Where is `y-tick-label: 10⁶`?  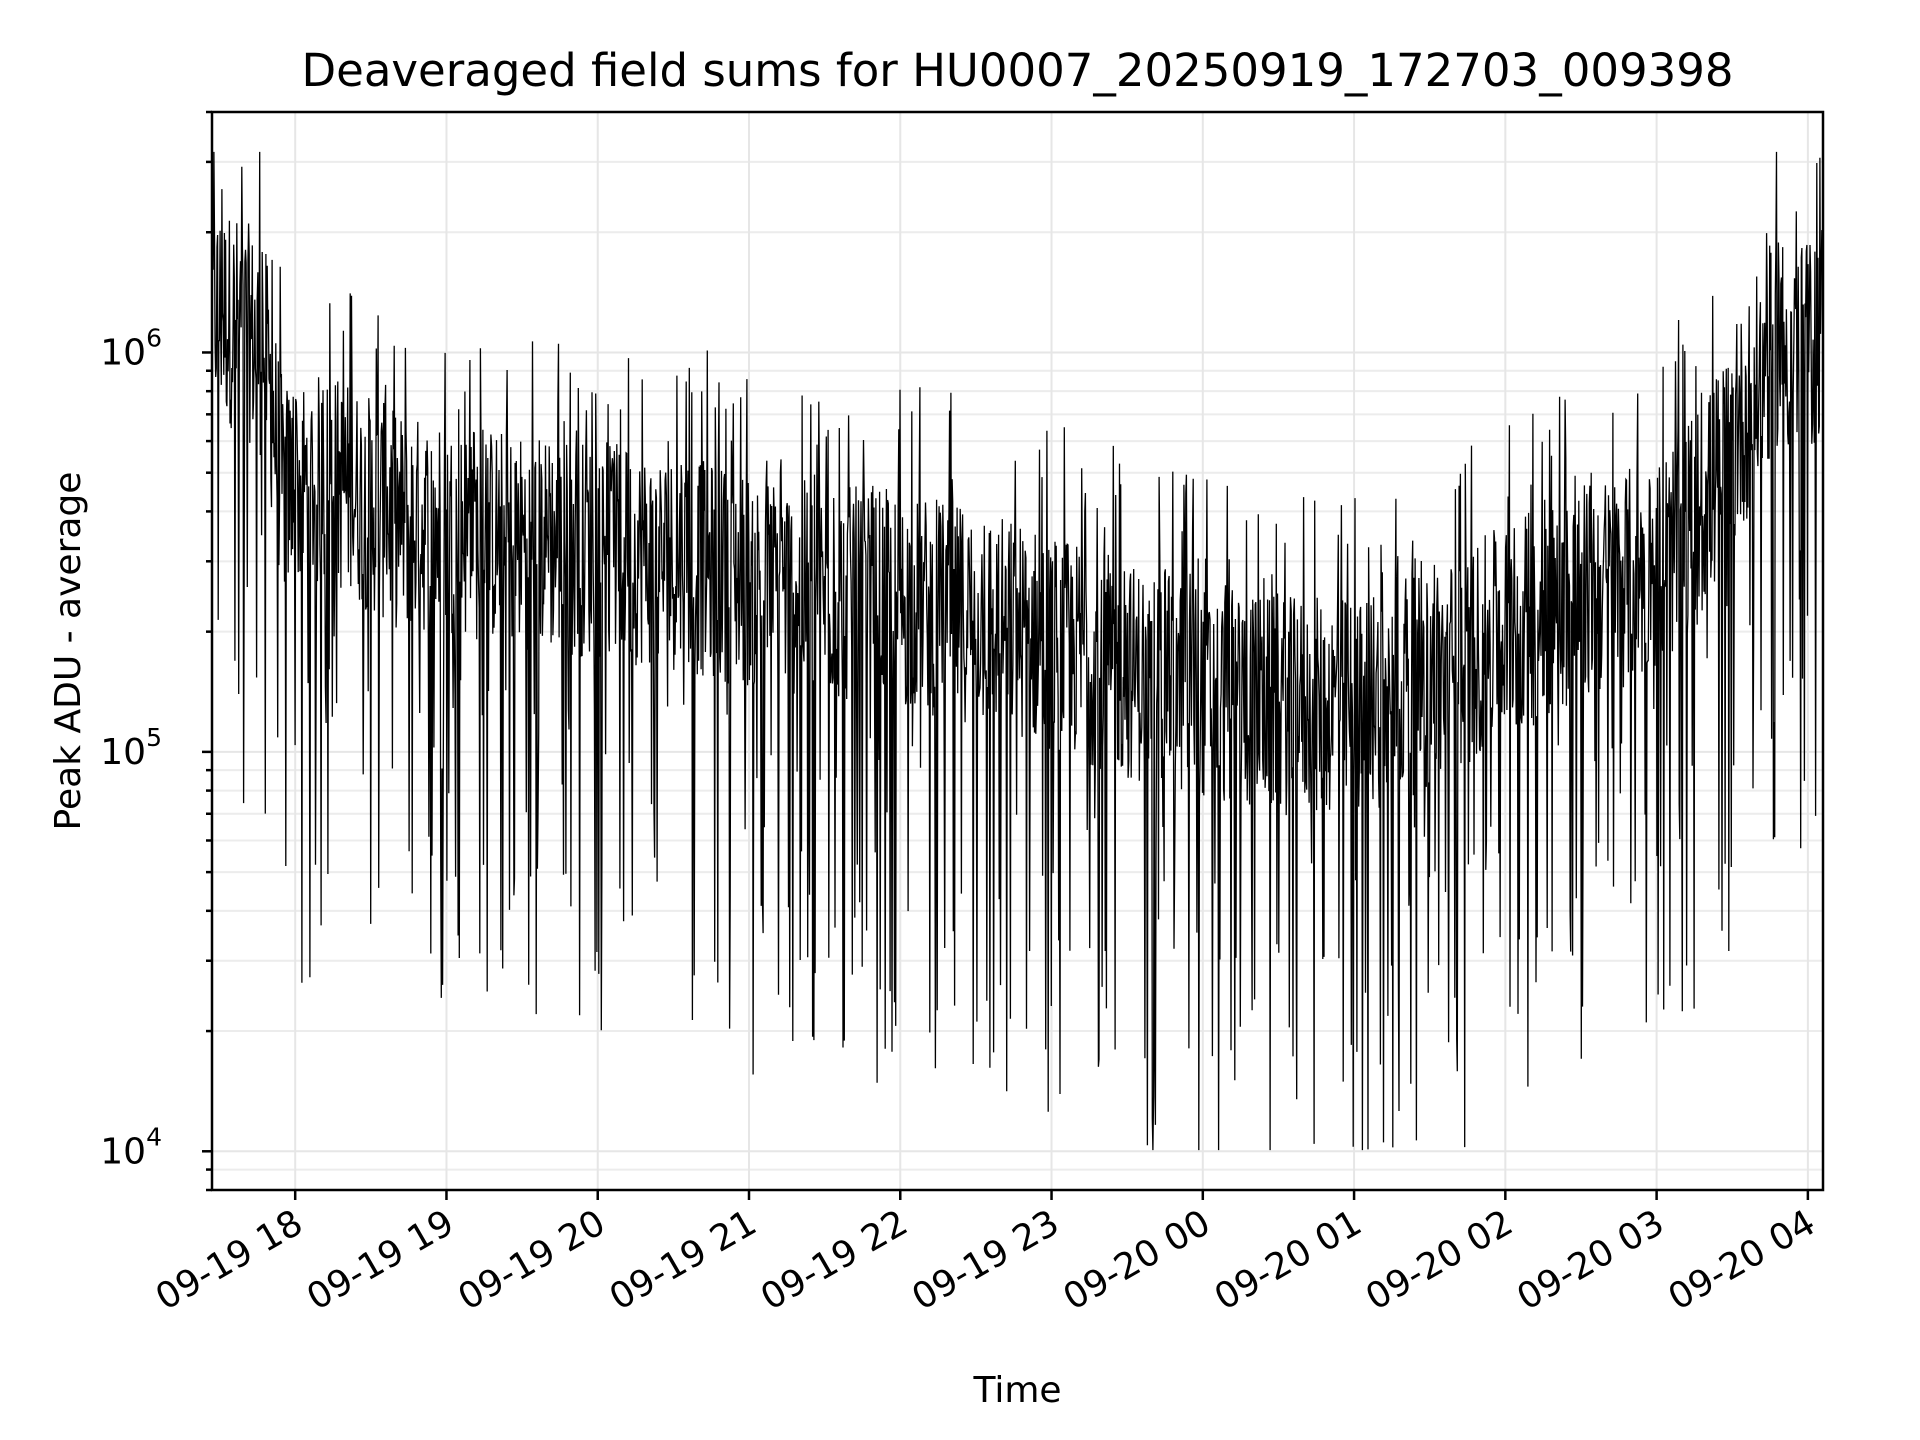
y-tick-label: 10⁶ is located at coordinates (131, 348).